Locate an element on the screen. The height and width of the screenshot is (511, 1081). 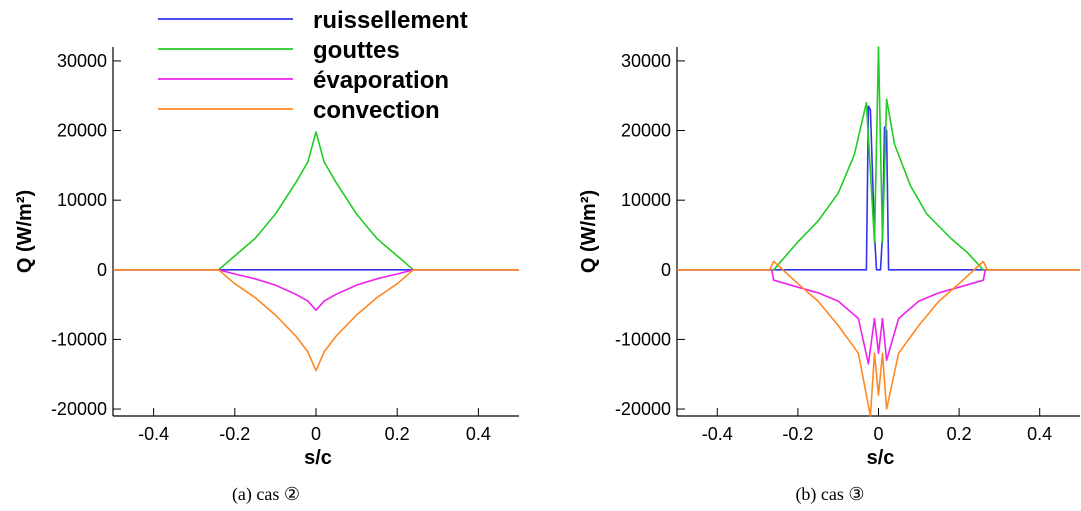
legend-label: convection is located at coordinates (376, 110).